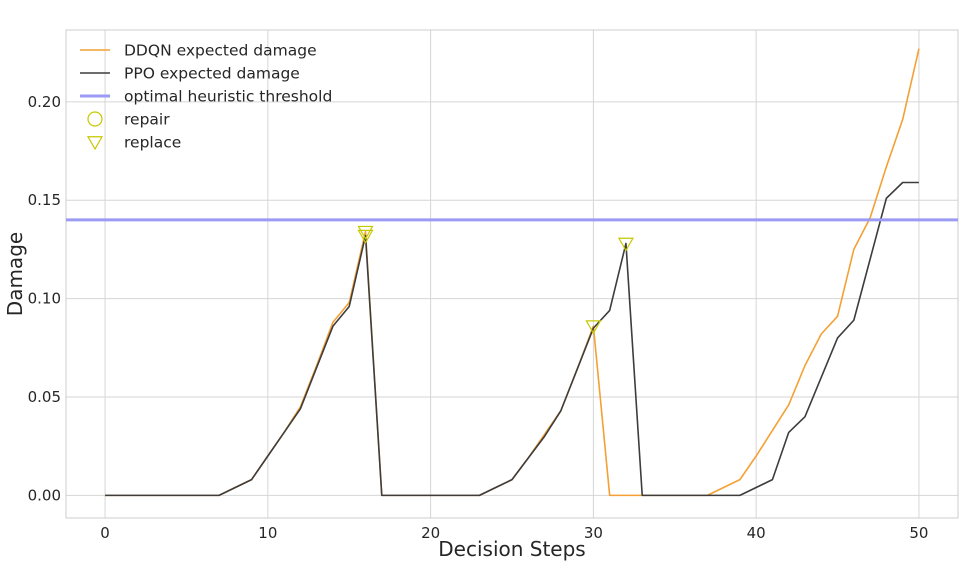 The width and height of the screenshot is (964, 567). I want to click on x-tick-label: 50, so click(918, 533).